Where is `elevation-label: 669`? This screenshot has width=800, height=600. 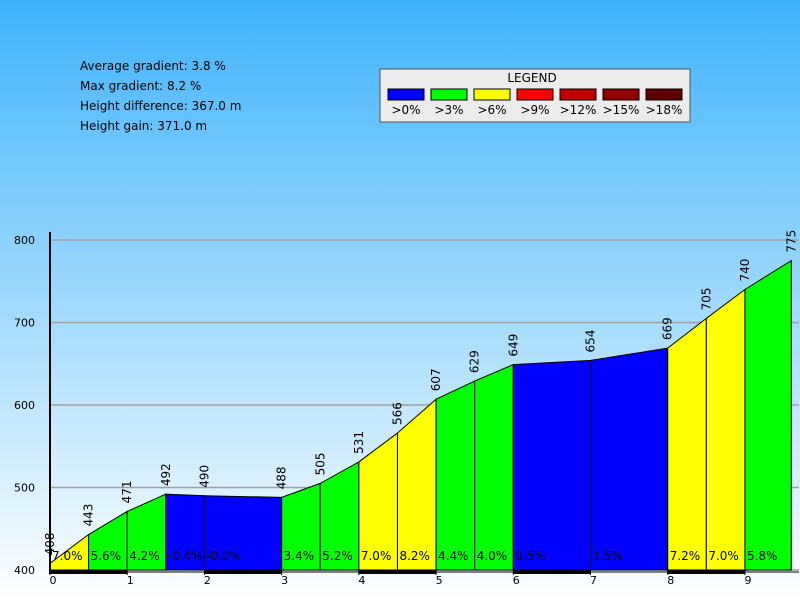
elevation-label: 669 is located at coordinates (668, 328).